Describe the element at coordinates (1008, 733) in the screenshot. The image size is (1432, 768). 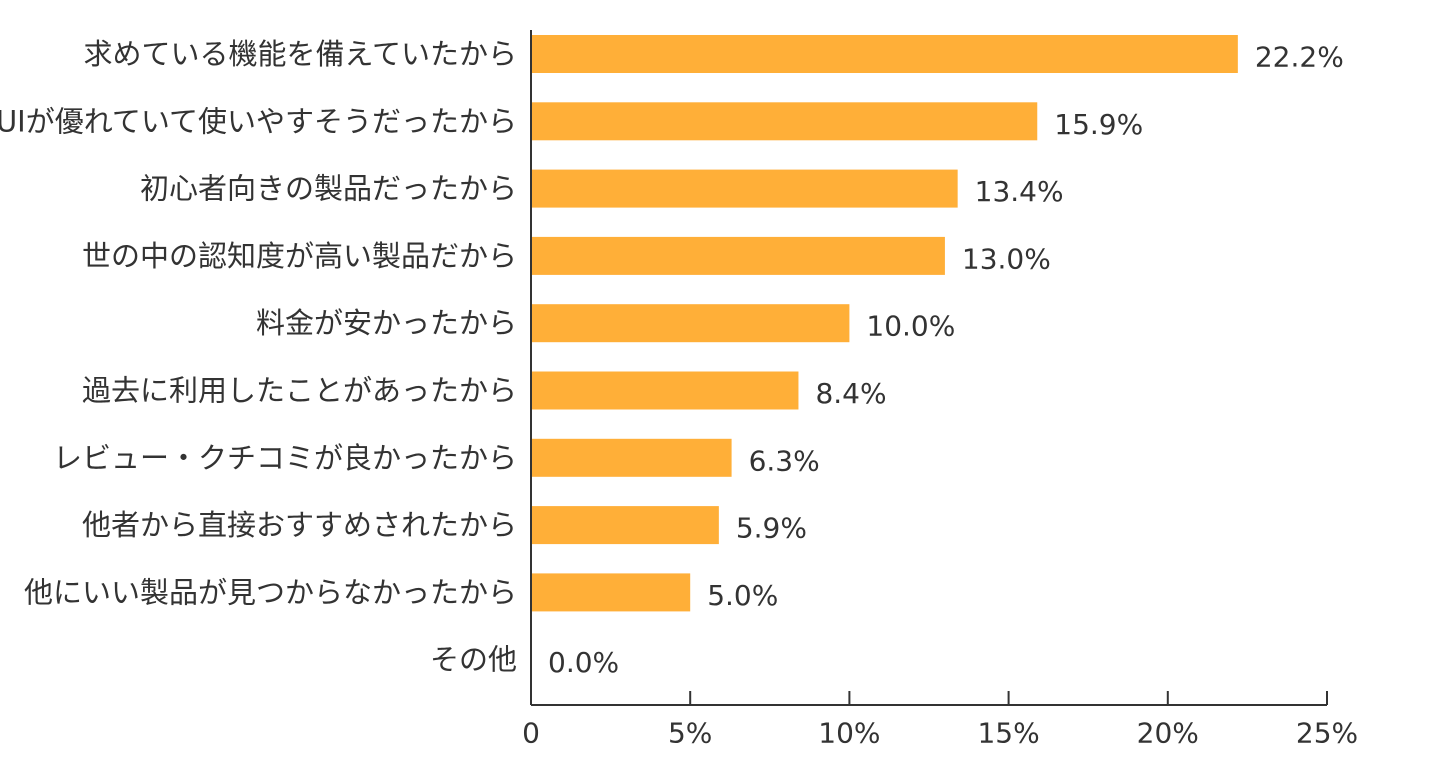
I see `x-tick-label-15: 15%` at that location.